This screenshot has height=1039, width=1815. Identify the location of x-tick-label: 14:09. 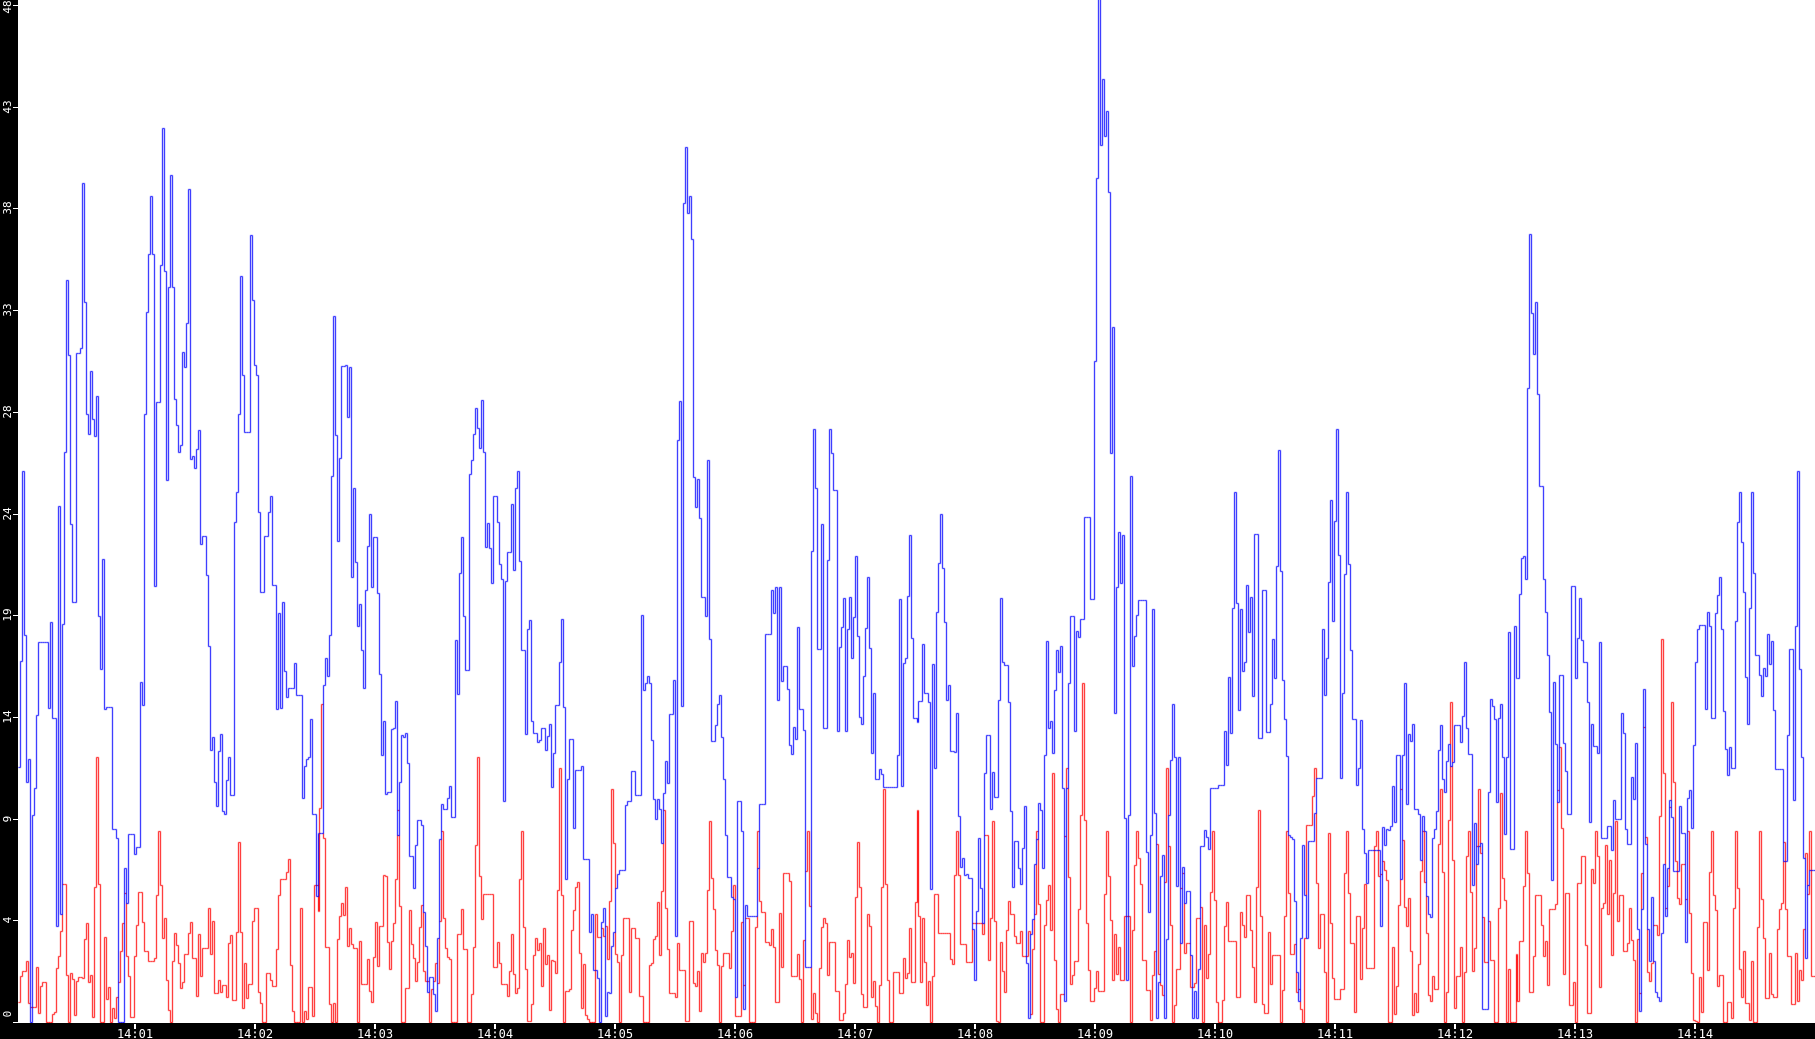
(1095, 1033).